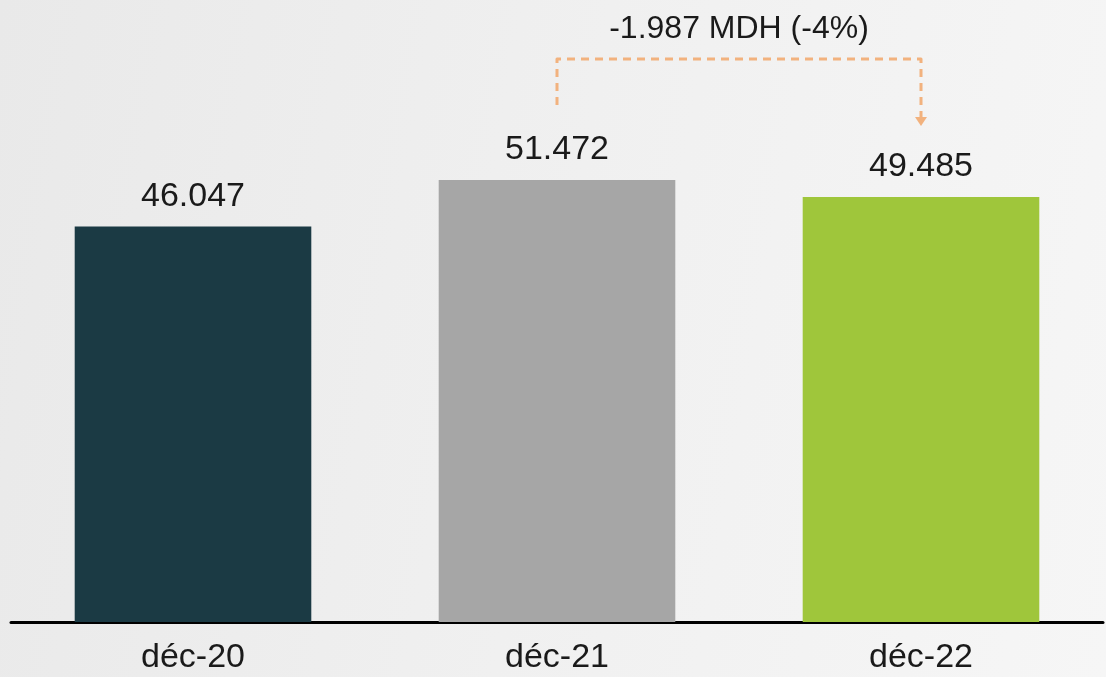  Describe the element at coordinates (557, 147) in the screenshot. I see `data-label: 51.472` at that location.